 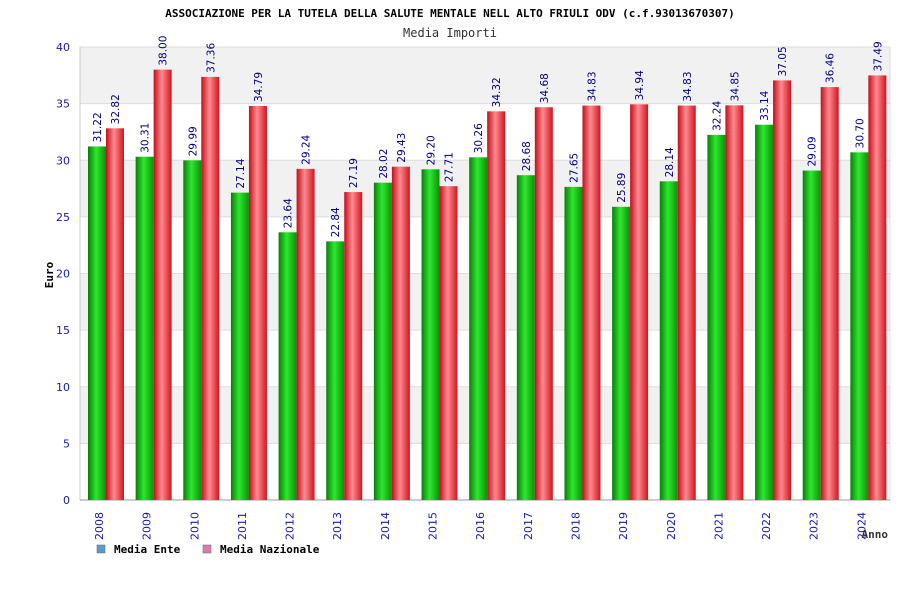 What do you see at coordinates (194, 526) in the screenshot?
I see `x-tick-label: 2010` at bounding box center [194, 526].